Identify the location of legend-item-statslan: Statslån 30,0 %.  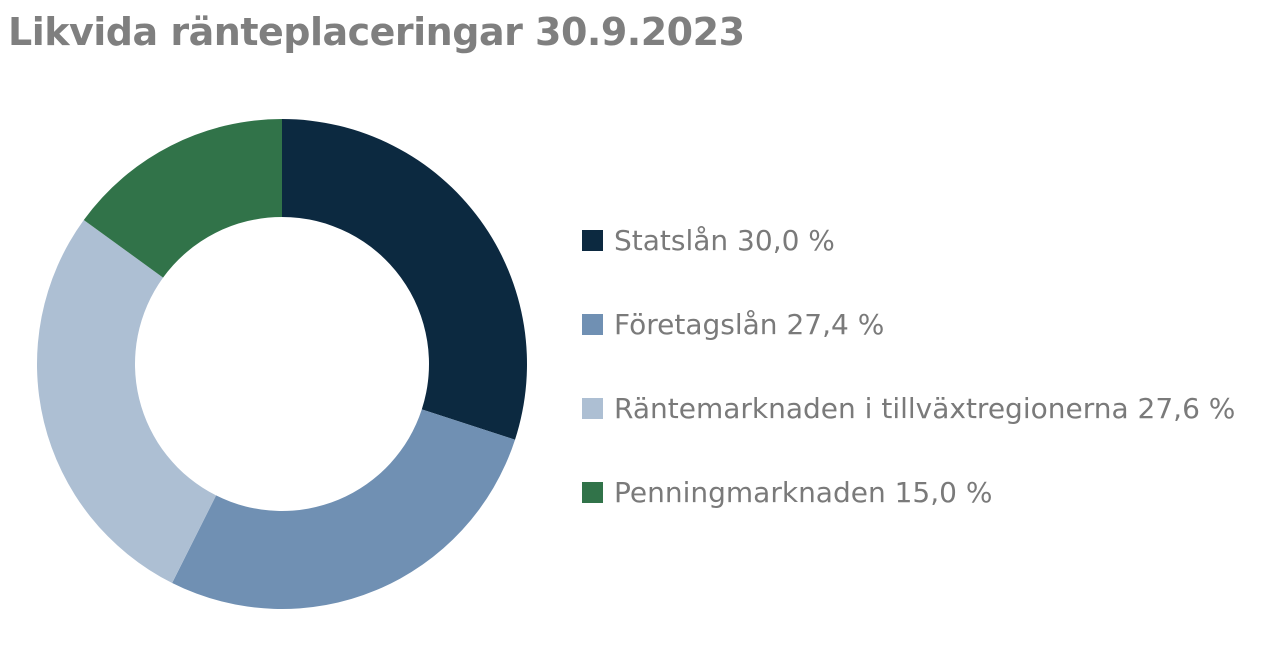
(908, 240).